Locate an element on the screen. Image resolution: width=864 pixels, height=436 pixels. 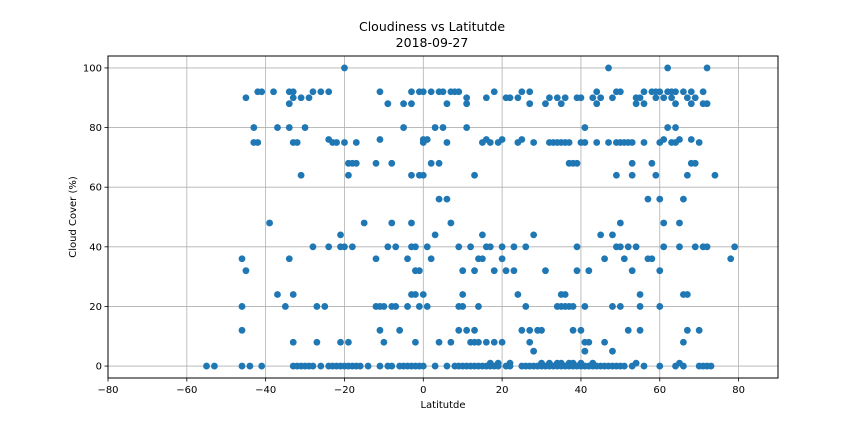
y-tick-label: 60 is located at coordinates (95, 188).